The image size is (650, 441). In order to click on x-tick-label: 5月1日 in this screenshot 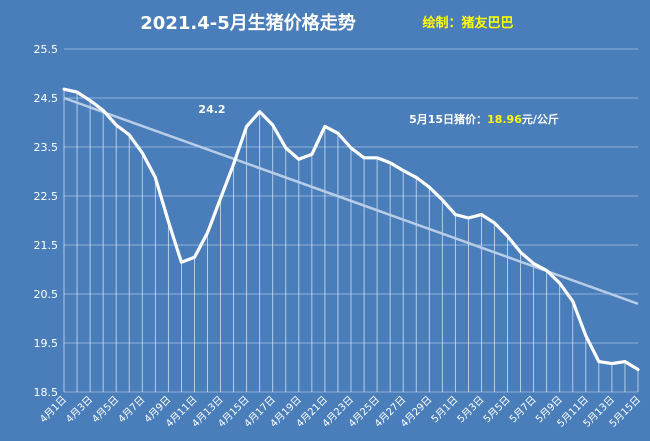, I will do `click(445, 410)`.